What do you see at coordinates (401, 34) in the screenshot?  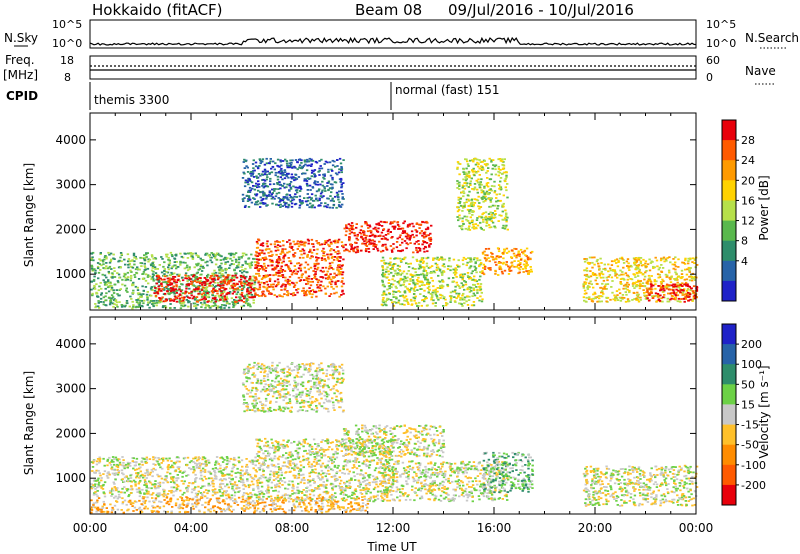 I see `nsky-panel: N.Sky 10^5 10^0 10^5 10^0 N.Search` at bounding box center [401, 34].